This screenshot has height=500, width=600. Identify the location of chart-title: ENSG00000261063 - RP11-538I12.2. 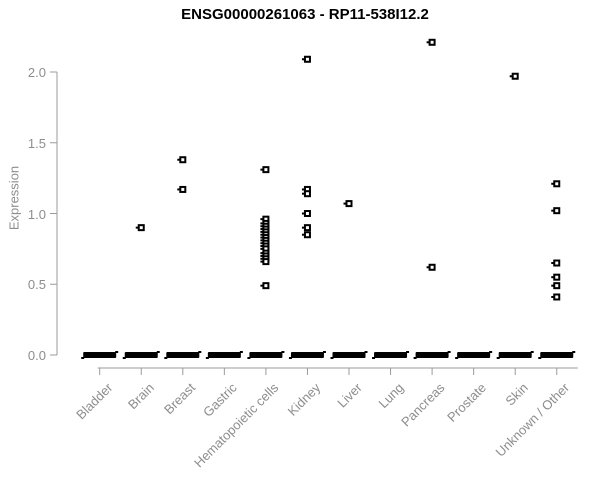
(305, 14).